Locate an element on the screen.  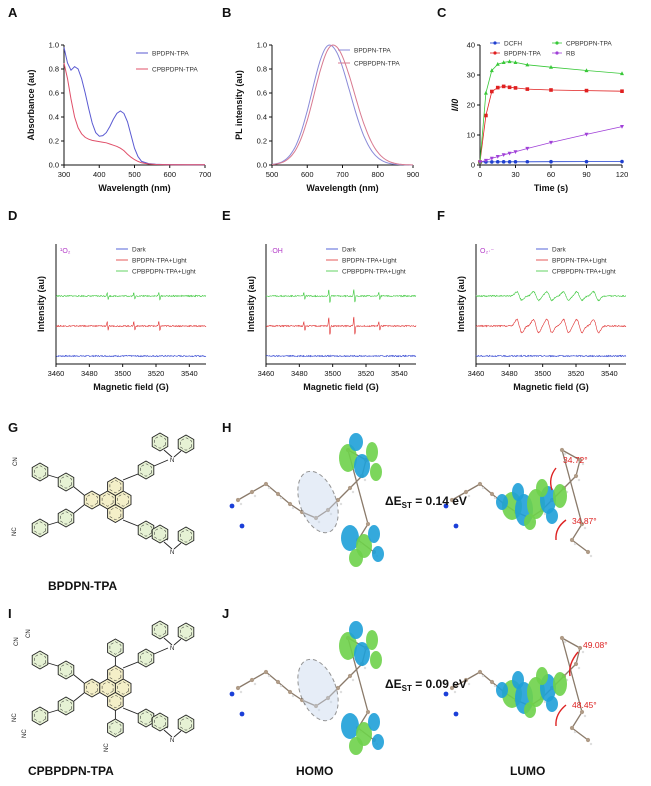
x-axis-title: Time (s) is located at coordinates (551, 188).